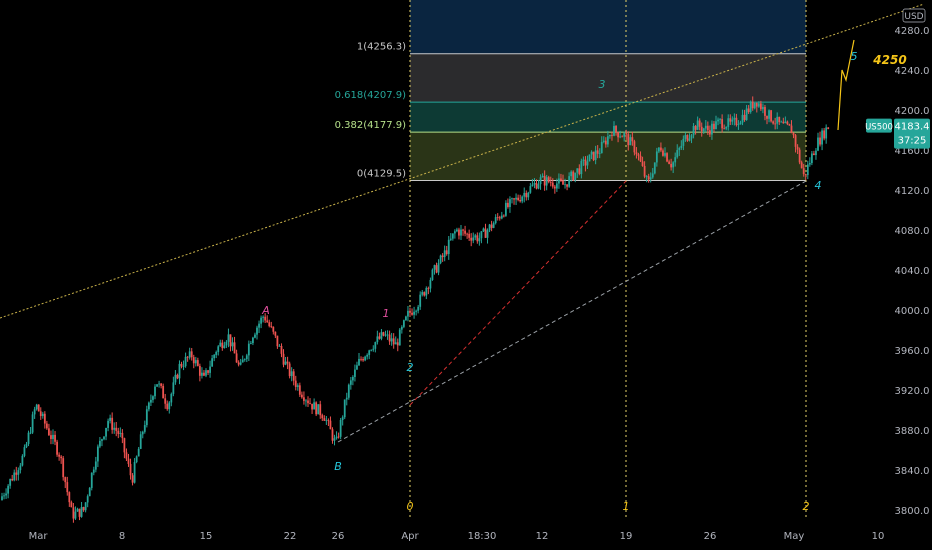 The height and width of the screenshot is (550, 932). What do you see at coordinates (912, 351) in the screenshot?
I see `y-tick-label: 3960.0` at bounding box center [912, 351].